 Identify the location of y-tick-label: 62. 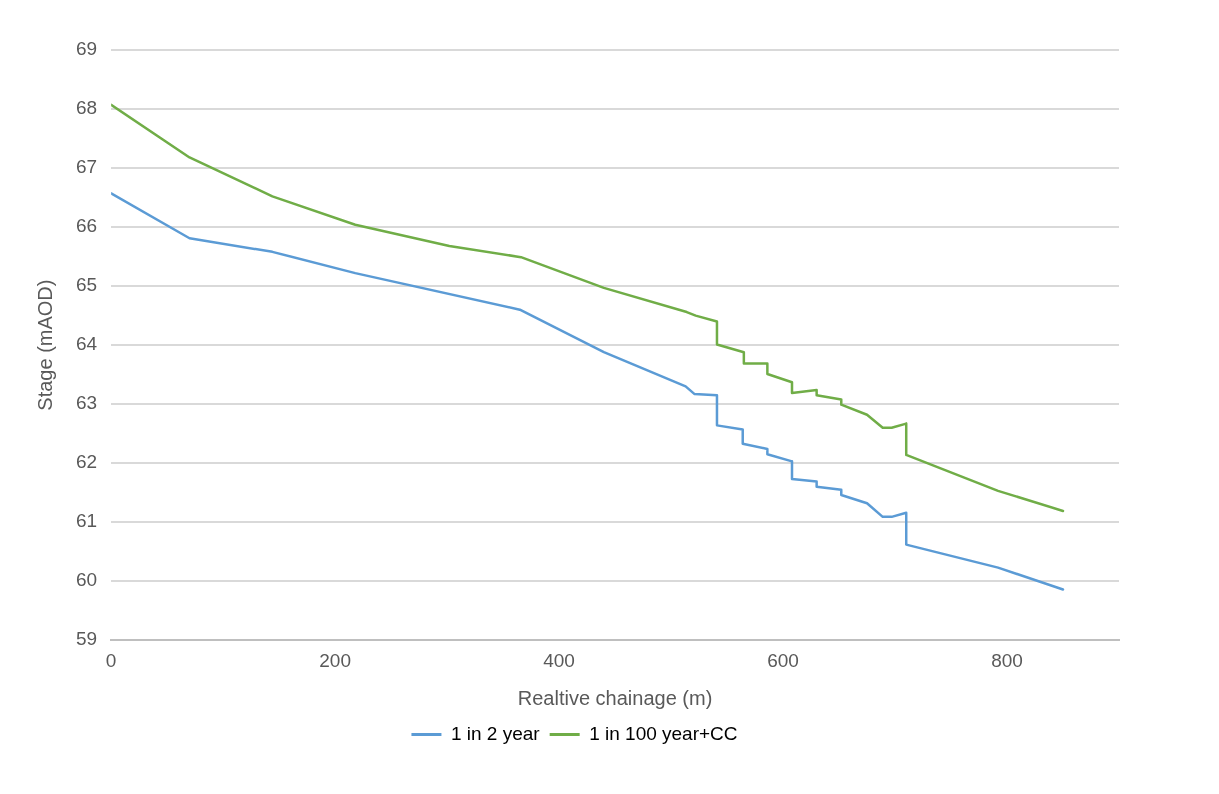
(86, 462).